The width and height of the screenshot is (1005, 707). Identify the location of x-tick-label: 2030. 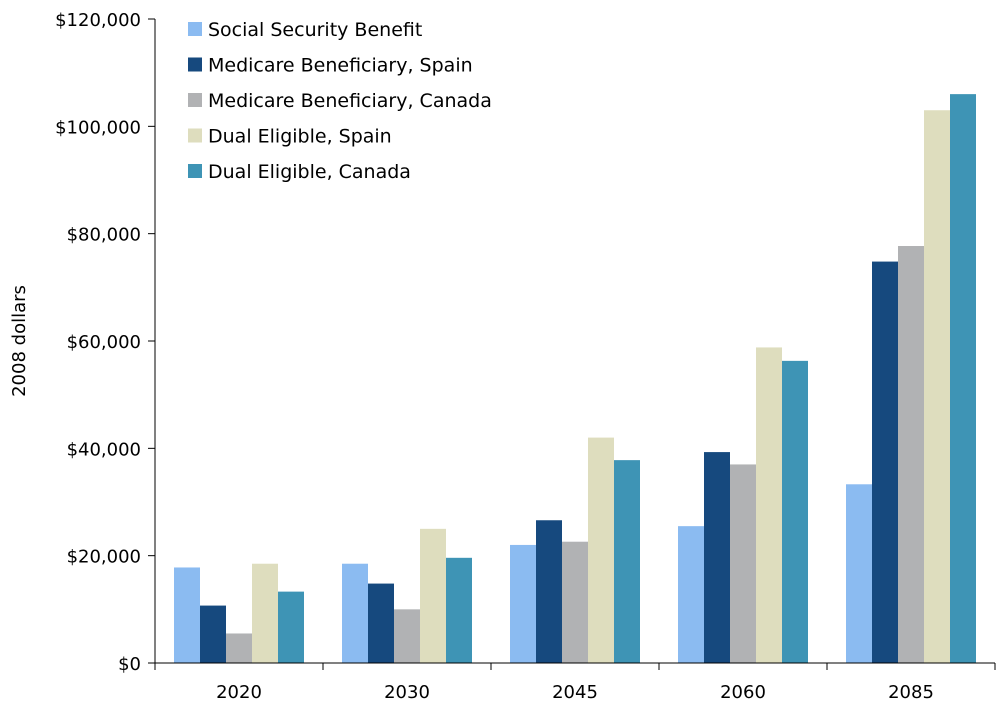
(407, 692).